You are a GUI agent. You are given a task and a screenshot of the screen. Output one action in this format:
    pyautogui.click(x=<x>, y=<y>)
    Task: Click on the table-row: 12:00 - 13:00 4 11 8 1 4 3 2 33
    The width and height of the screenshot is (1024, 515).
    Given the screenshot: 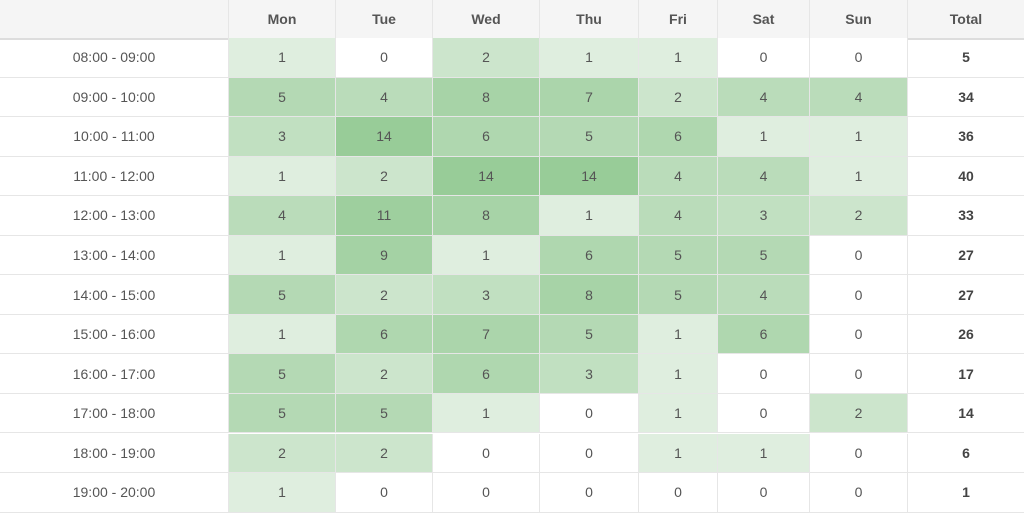 What is the action you would take?
    pyautogui.click(x=512, y=216)
    